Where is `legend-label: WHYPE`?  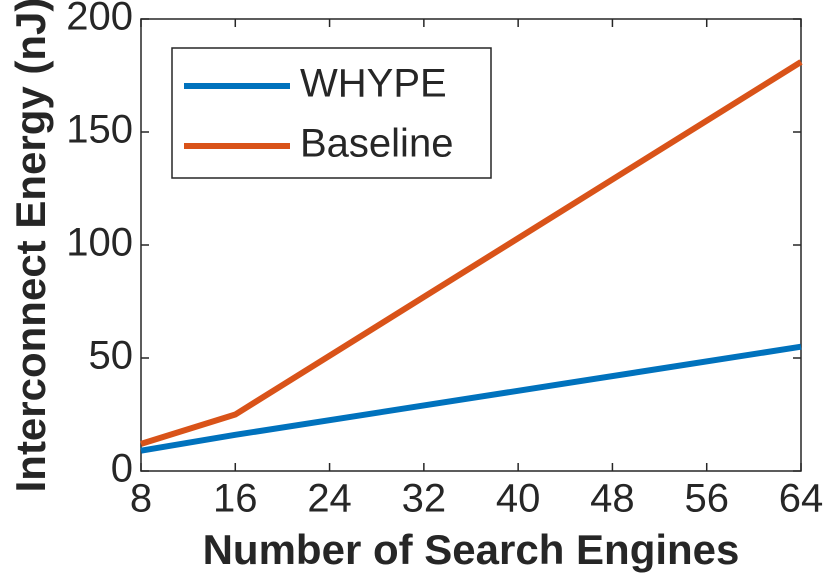 legend-label: WHYPE is located at coordinates (373, 84).